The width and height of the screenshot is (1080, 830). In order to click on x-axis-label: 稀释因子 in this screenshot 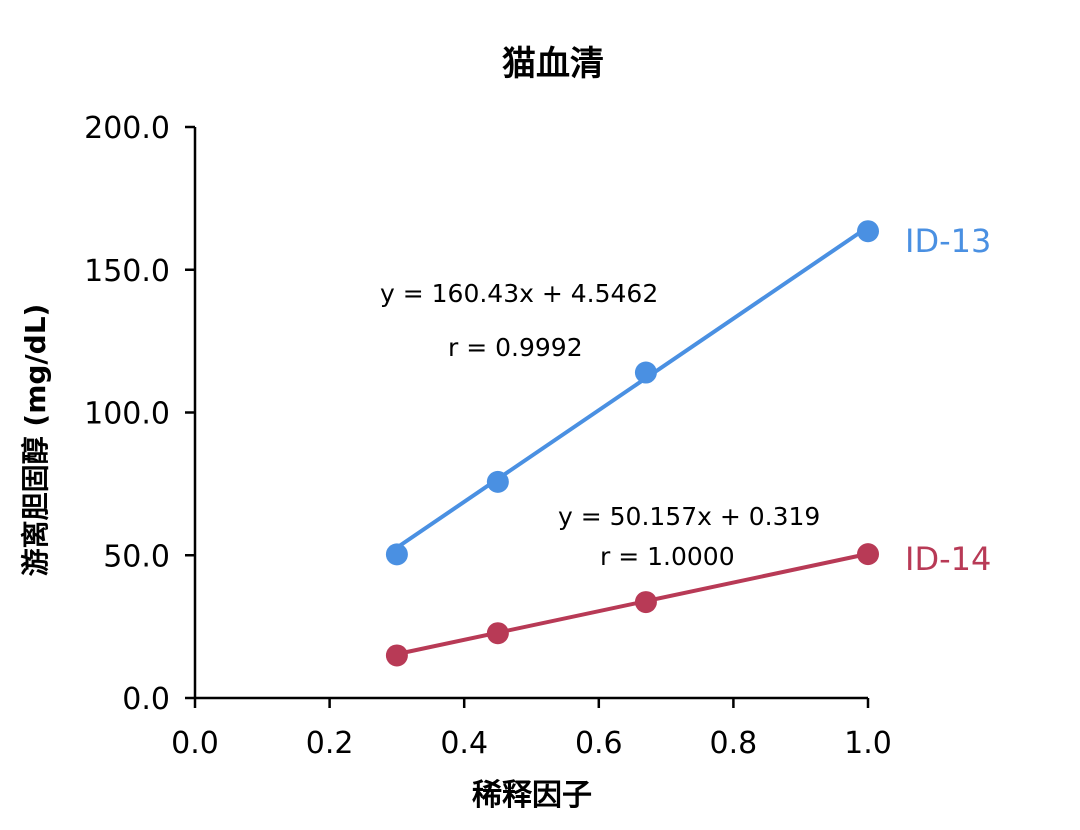, I will do `click(532, 795)`.